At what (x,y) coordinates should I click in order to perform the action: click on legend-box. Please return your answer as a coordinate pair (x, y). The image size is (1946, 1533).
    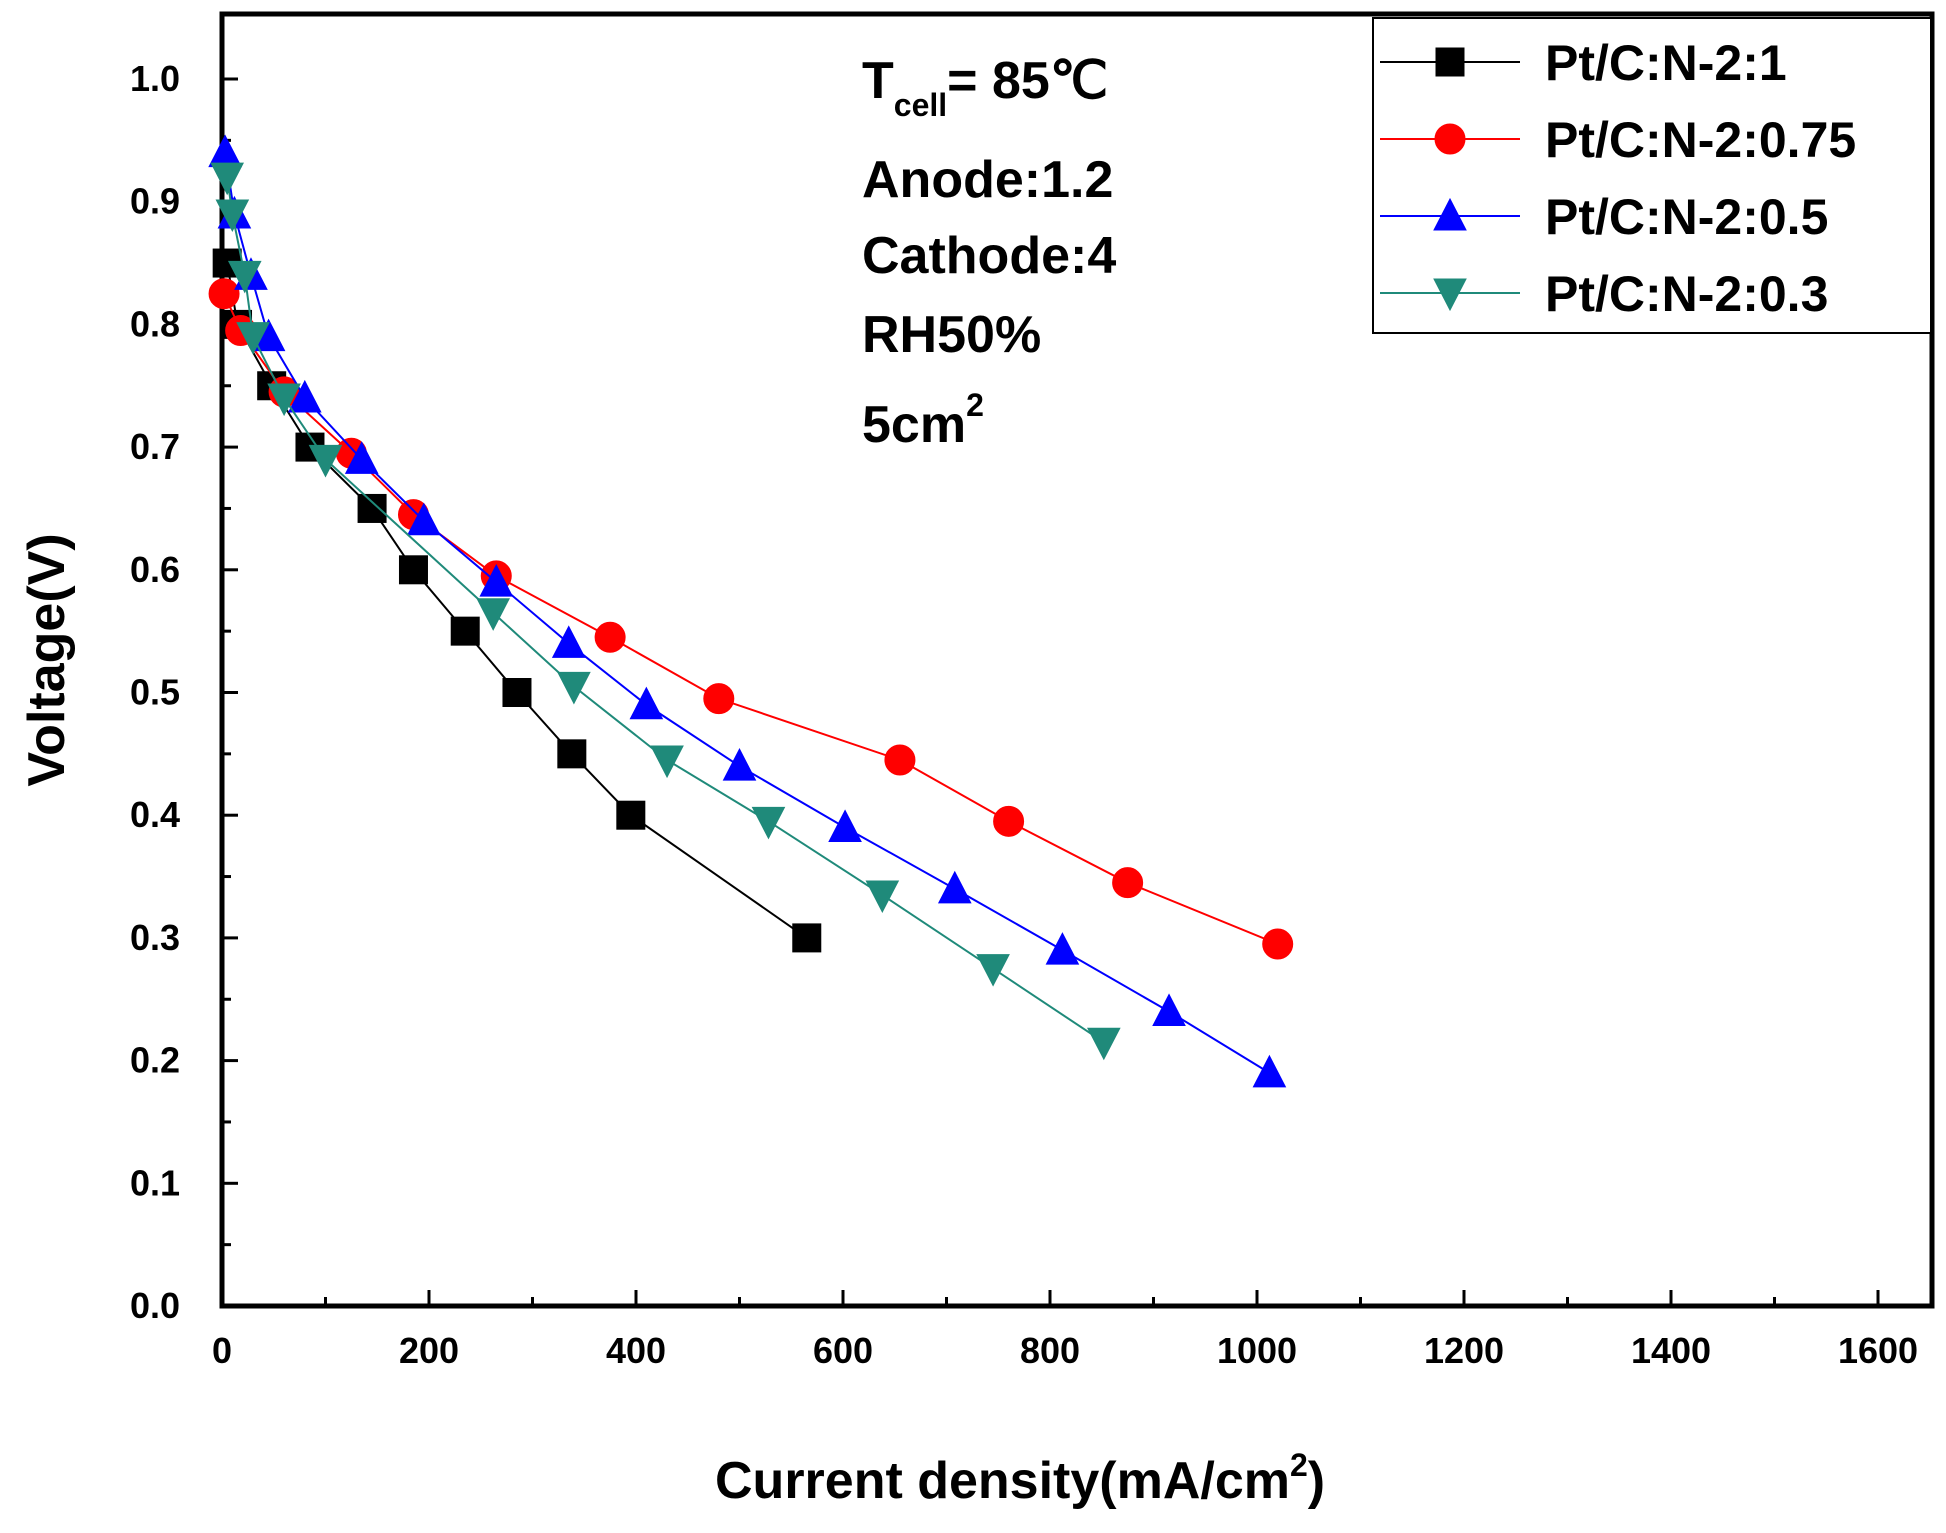
    Looking at the image, I should click on (1652, 175).